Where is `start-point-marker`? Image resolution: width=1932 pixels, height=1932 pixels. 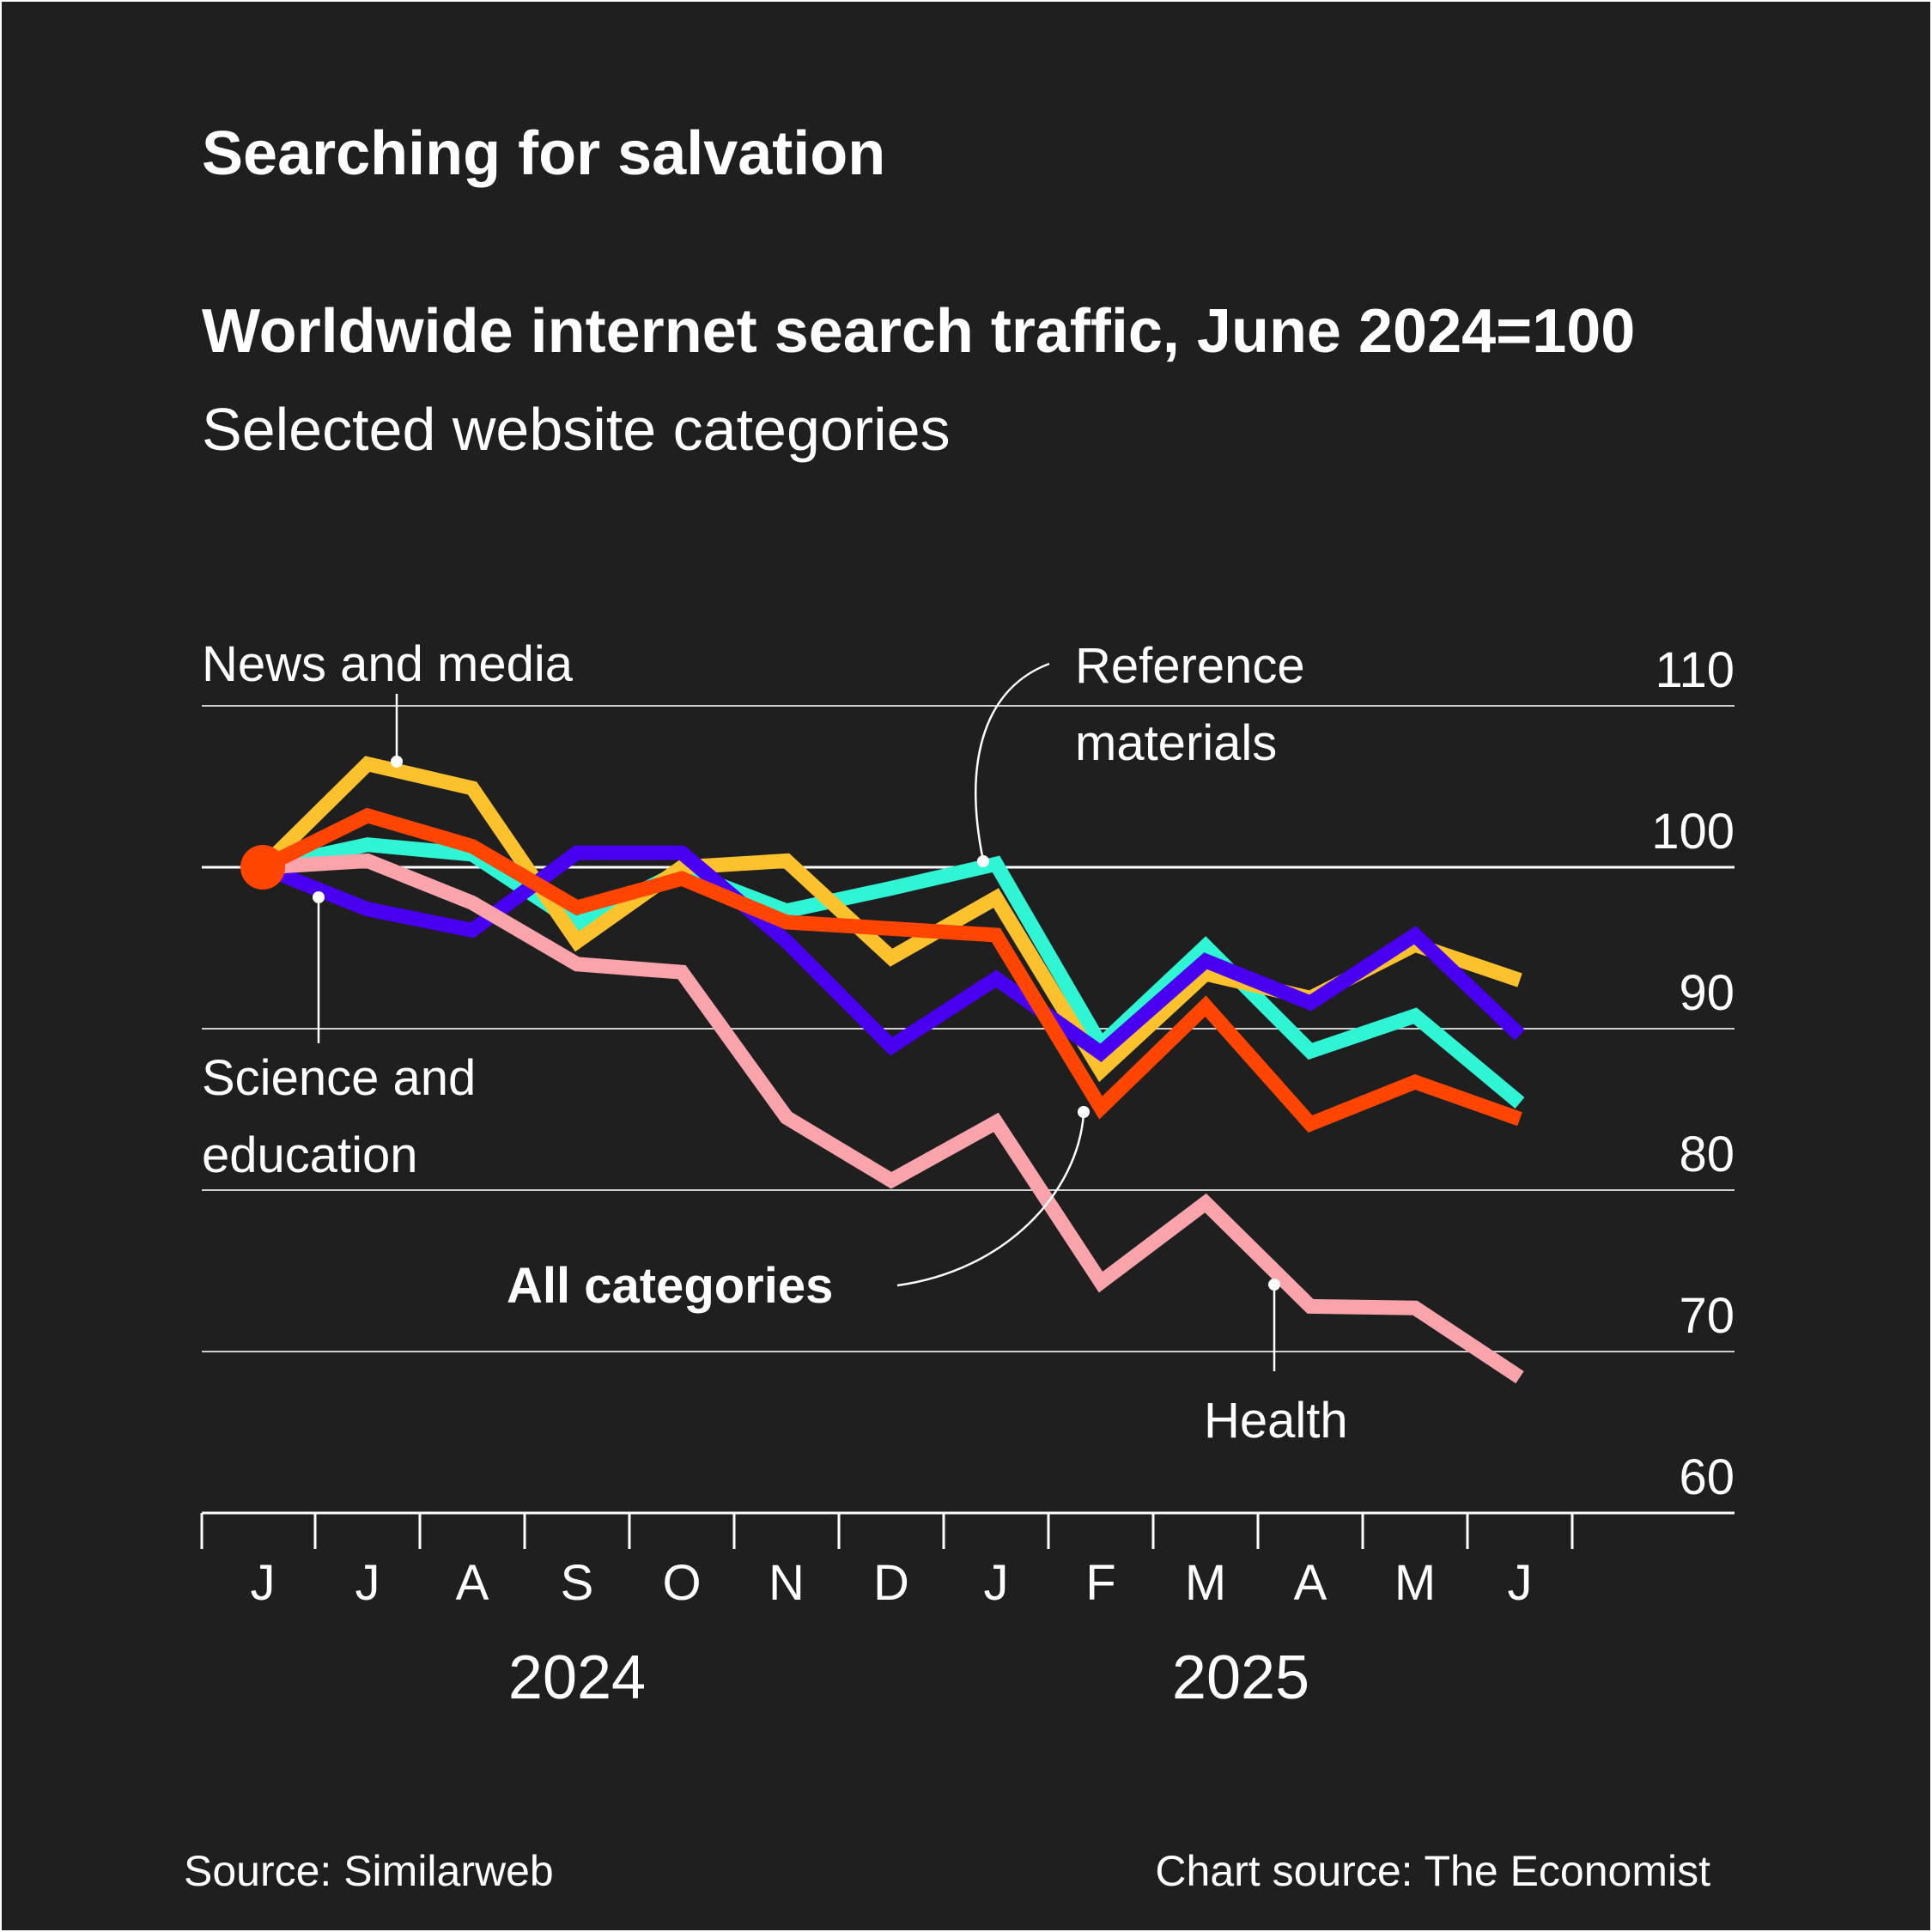
start-point-marker is located at coordinates (262, 867).